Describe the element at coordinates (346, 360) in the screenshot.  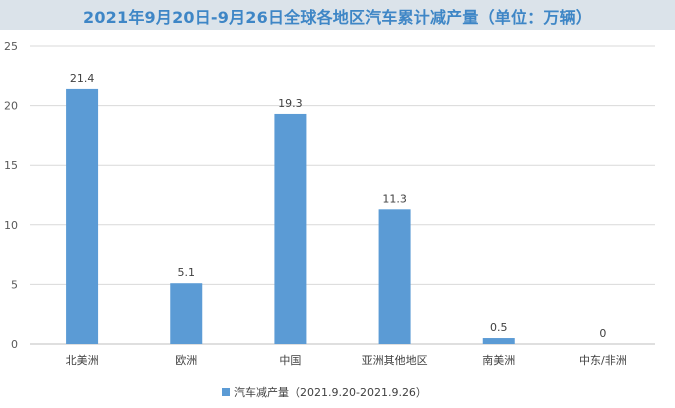
I see `x-axis: 北美洲 欧洲 中国 亚洲其他地区 南美洲 中东/非洲` at that location.